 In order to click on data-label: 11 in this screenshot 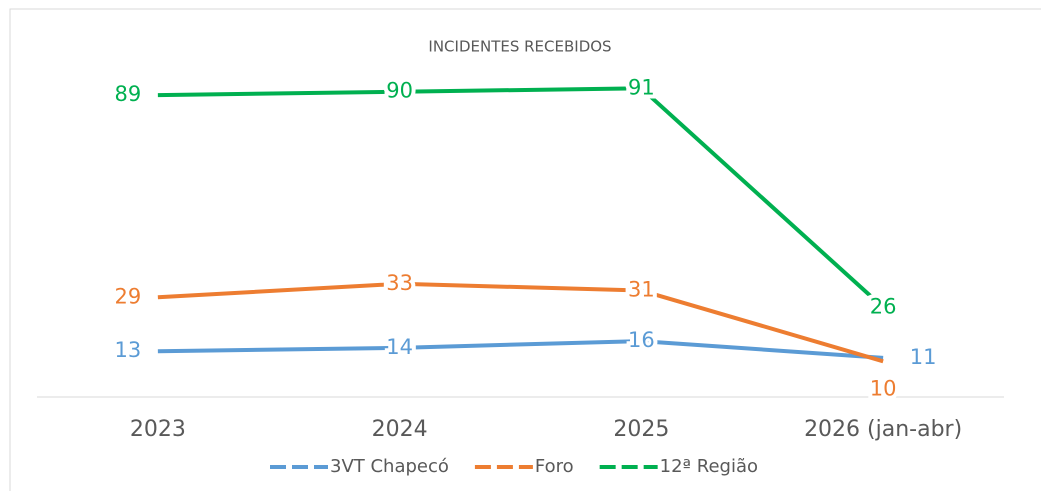, I will do `click(923, 357)`.